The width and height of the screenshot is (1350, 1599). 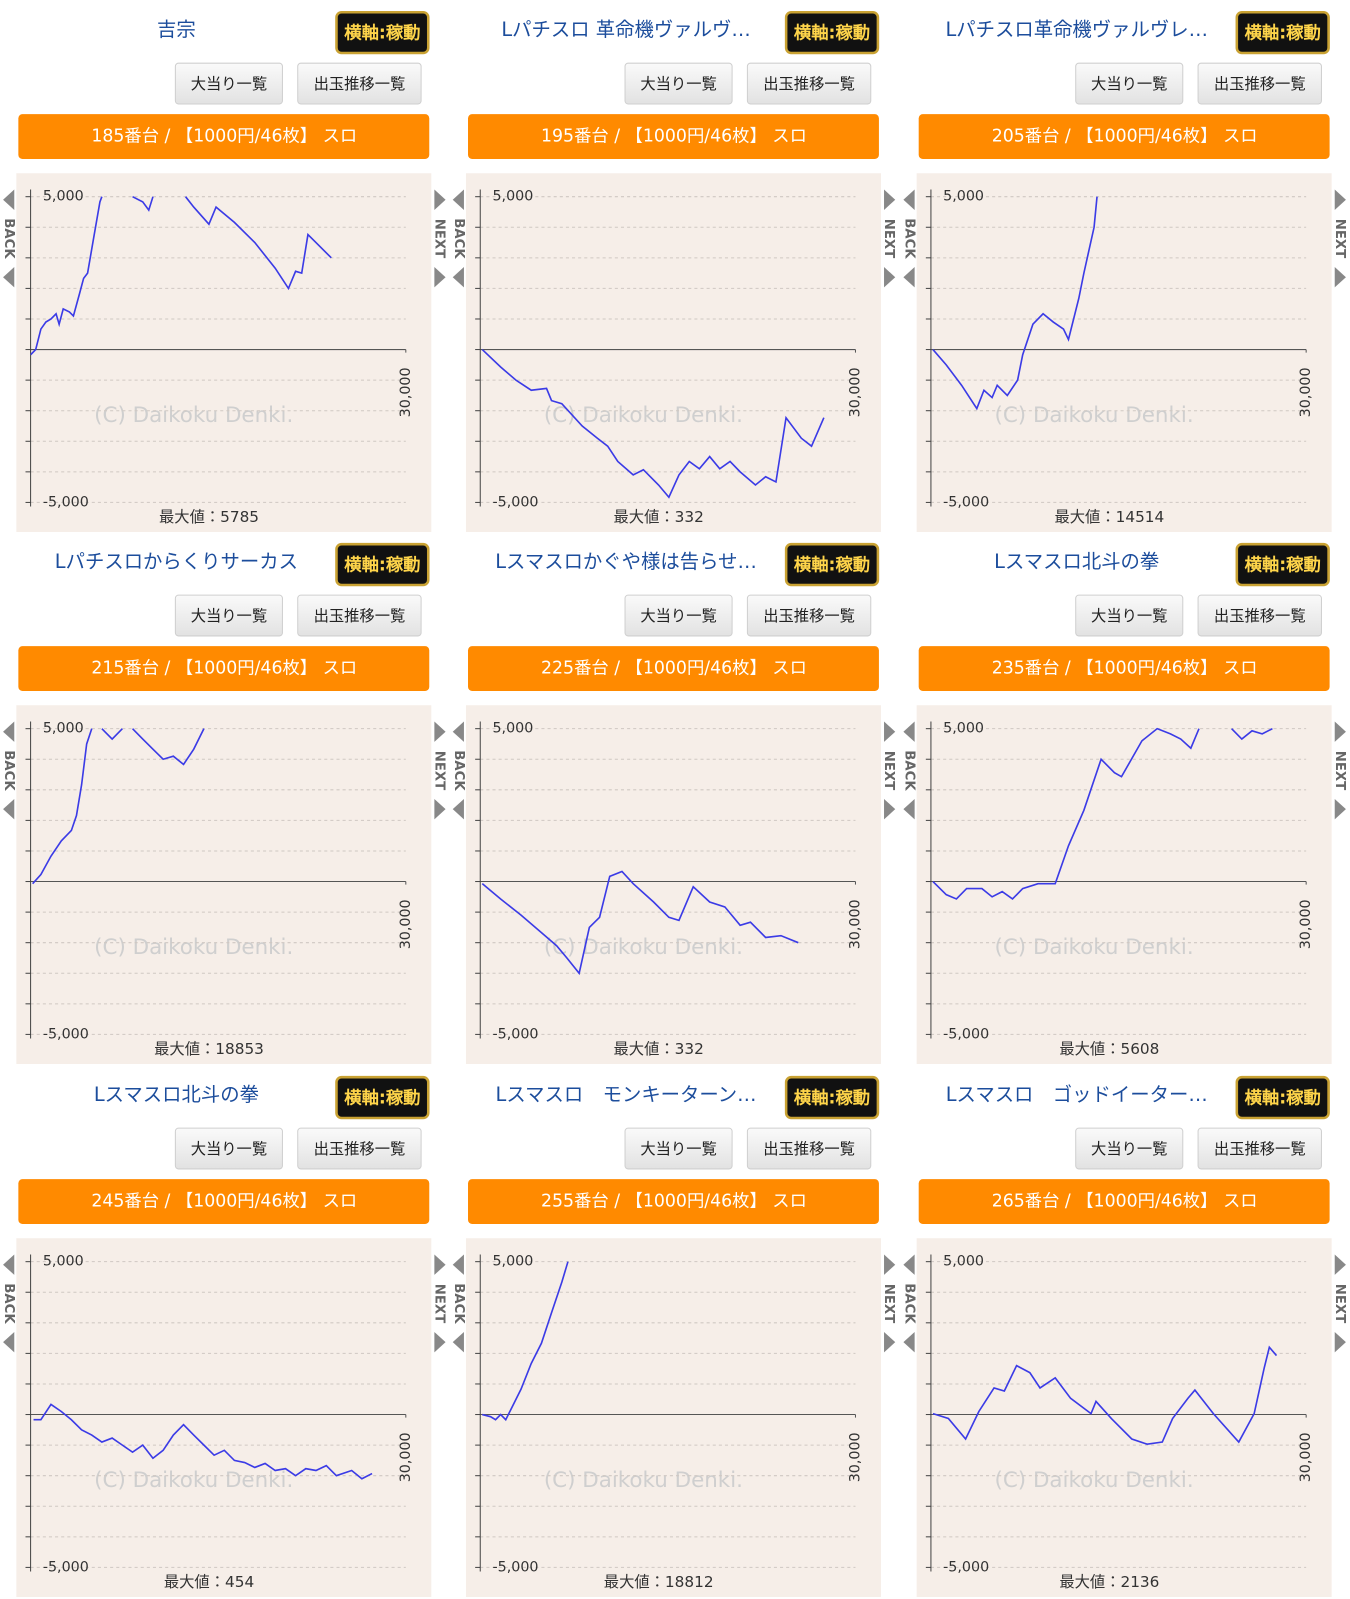 I want to click on max-value: 最大値：5785, so click(x=209, y=517).